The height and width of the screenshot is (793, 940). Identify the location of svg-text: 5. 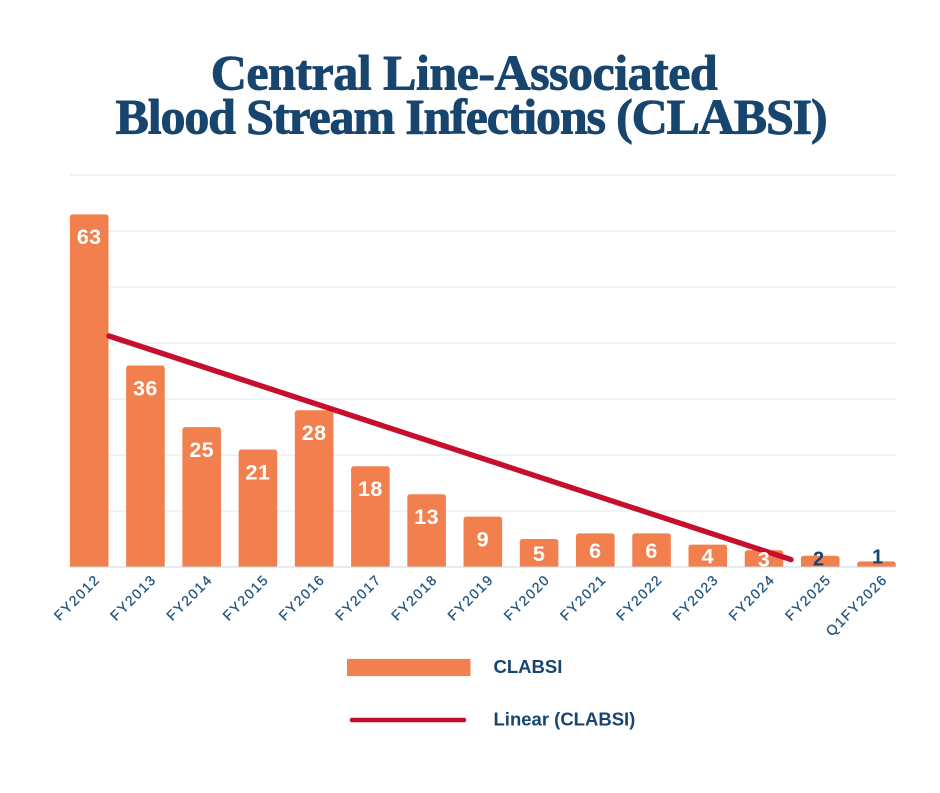
(539, 554).